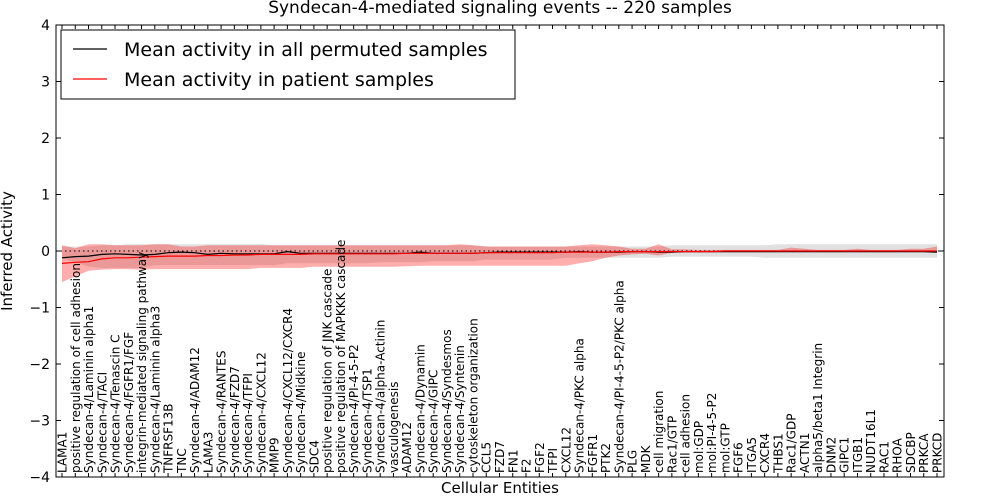 This screenshot has width=1000, height=500. Describe the element at coordinates (142, 362) in the screenshot. I see `x-tick-label: integrin-mediated signaling pathway` at that location.